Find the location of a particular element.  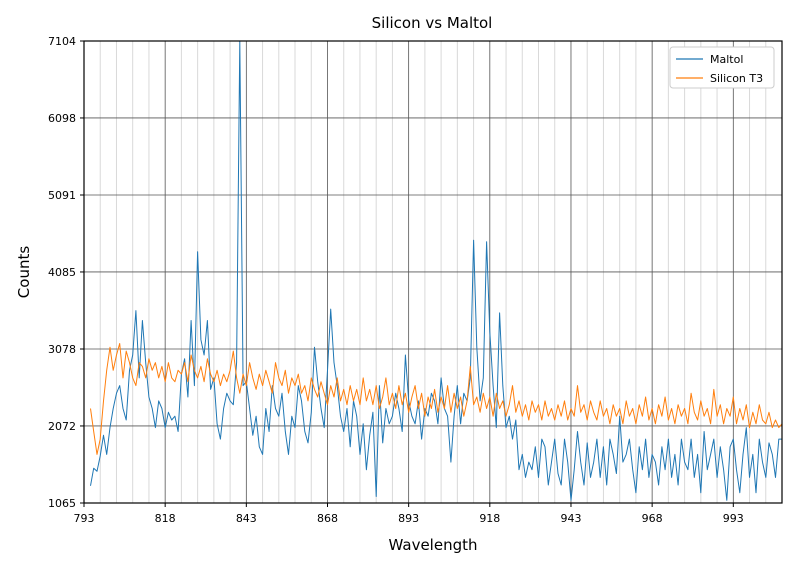

x-tick-label: 868 is located at coordinates (327, 518).